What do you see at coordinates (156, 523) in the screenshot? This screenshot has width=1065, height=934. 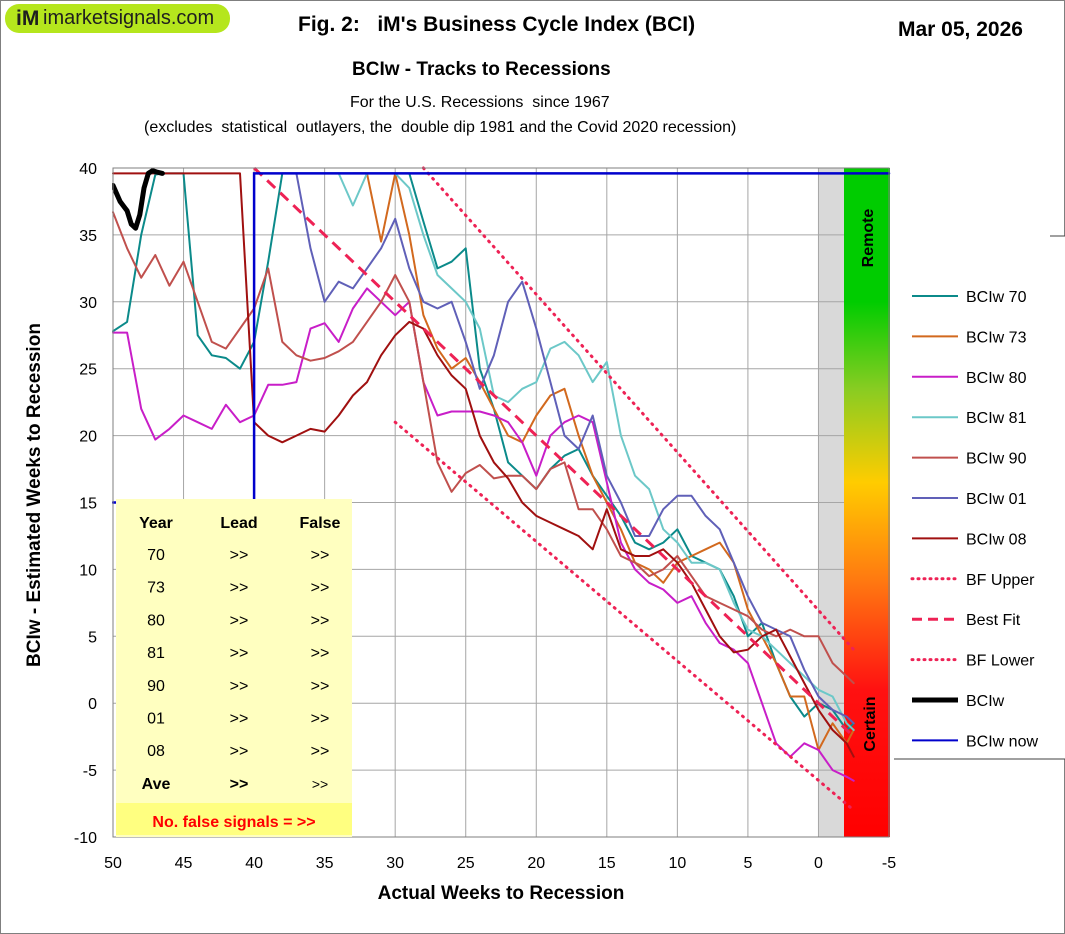 I see `table-header-year: Year` at bounding box center [156, 523].